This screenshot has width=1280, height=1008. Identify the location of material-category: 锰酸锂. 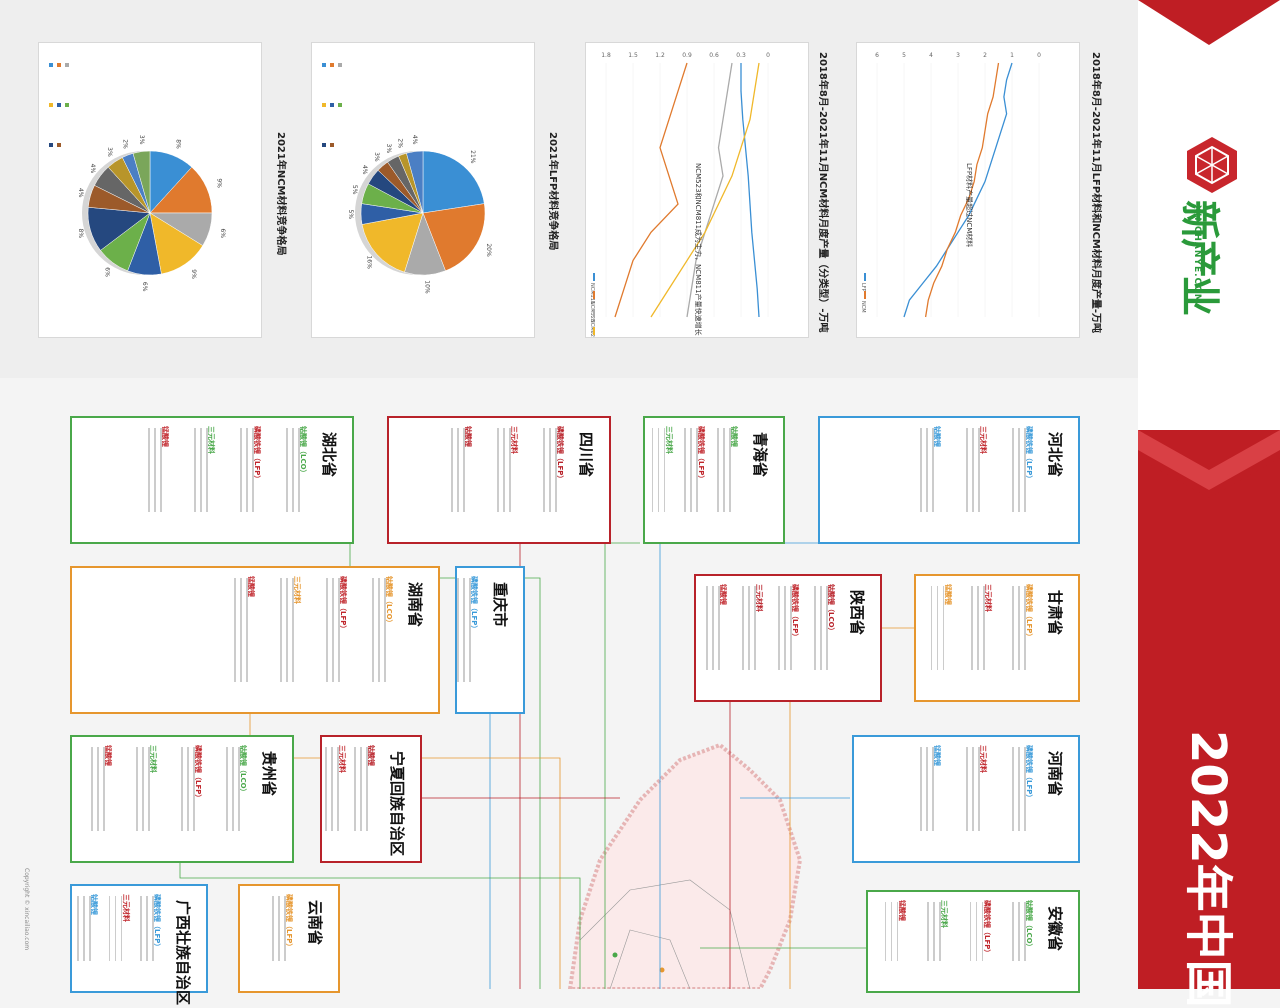
(251, 586).